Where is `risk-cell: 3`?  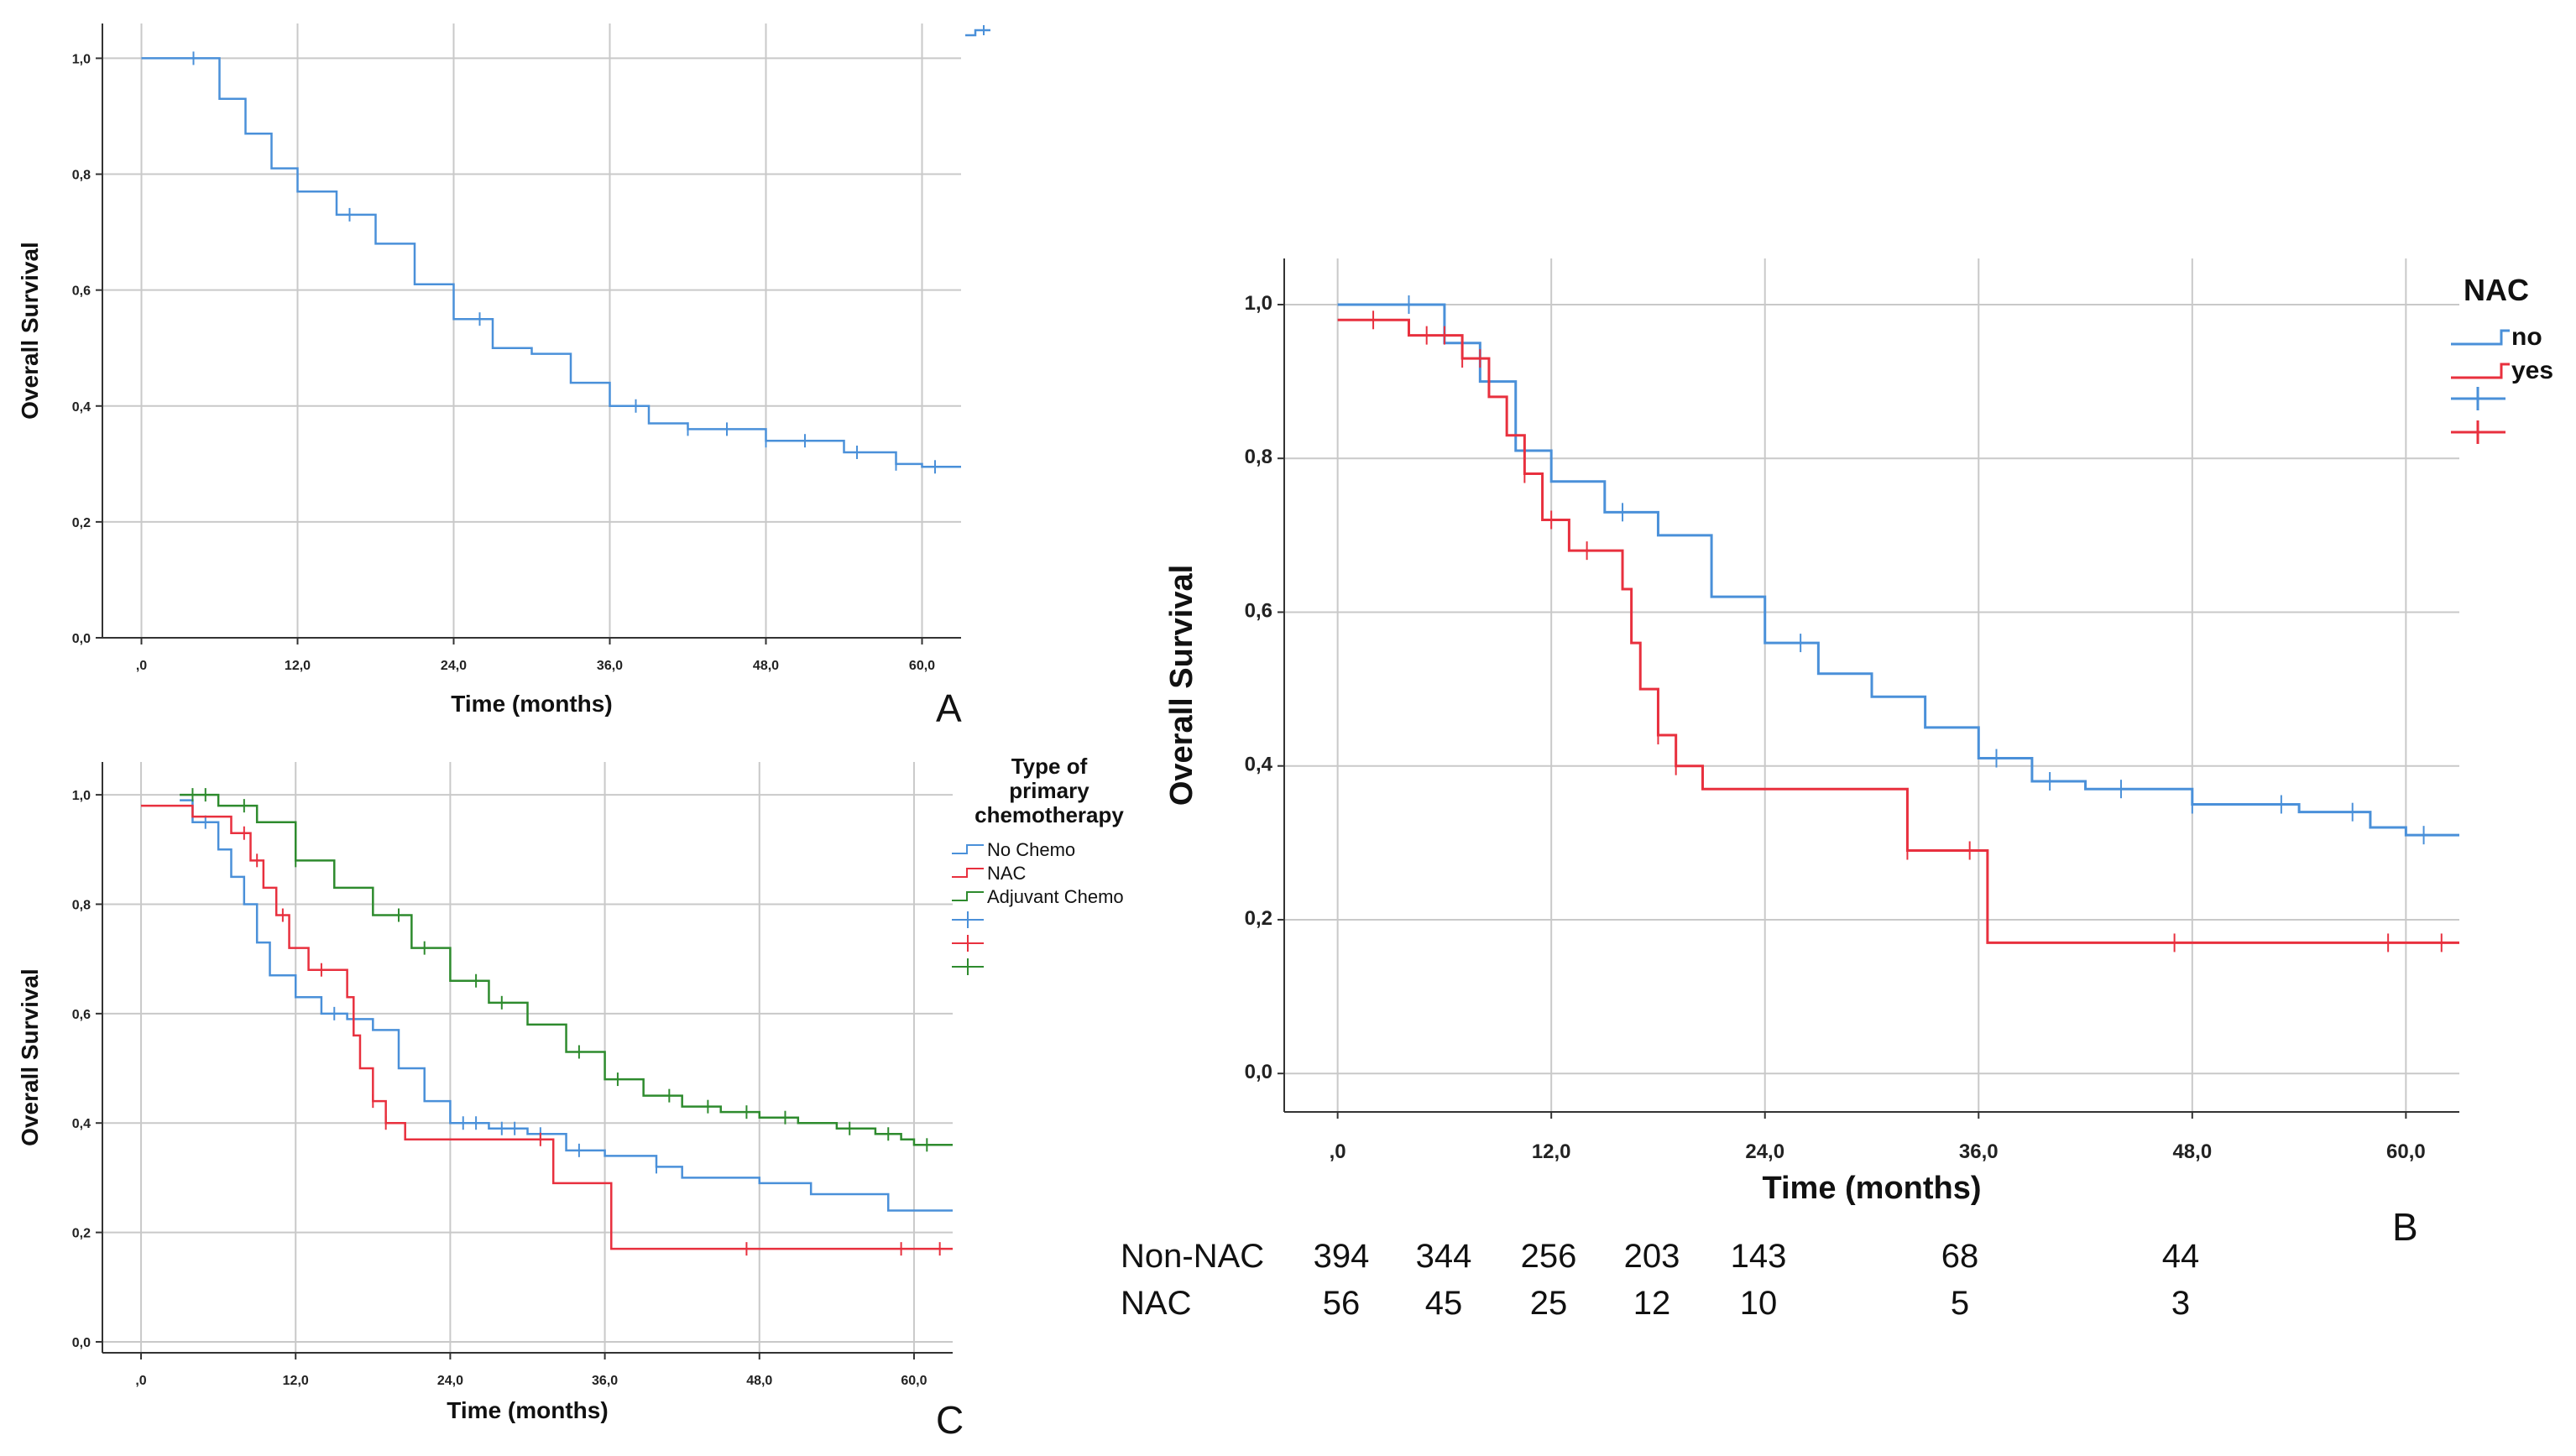 risk-cell: 3 is located at coordinates (2180, 1303).